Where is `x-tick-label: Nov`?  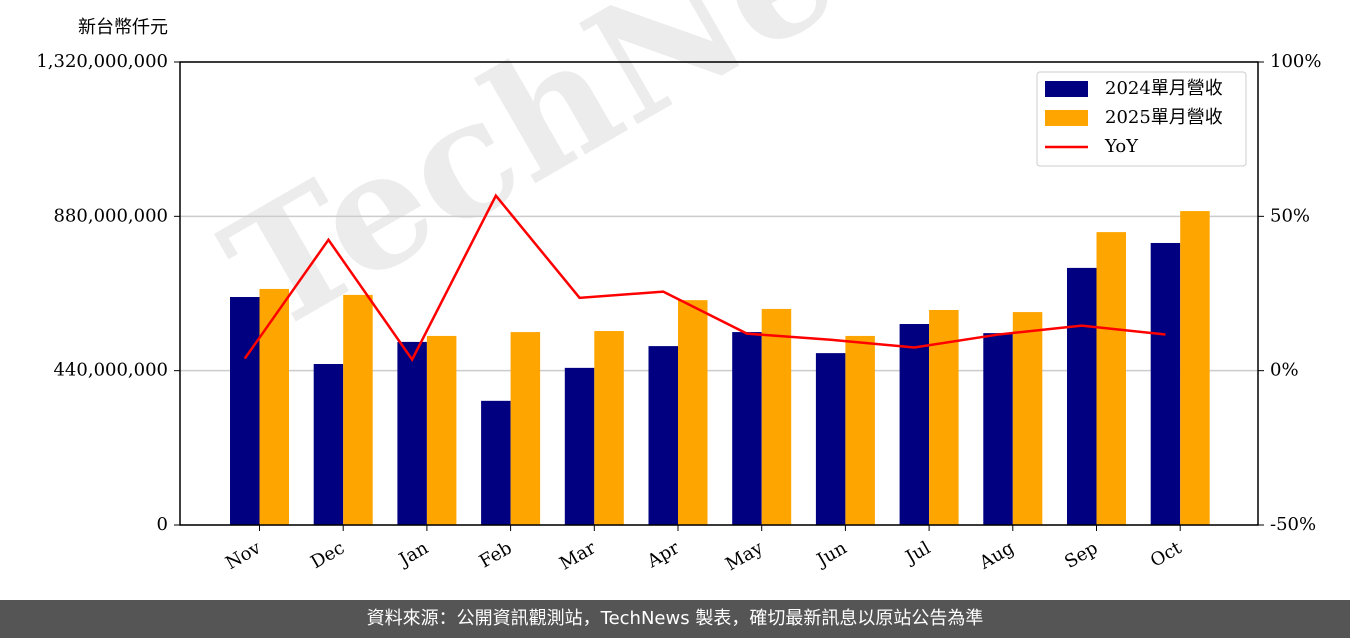
x-tick-label: Nov is located at coordinates (243, 555).